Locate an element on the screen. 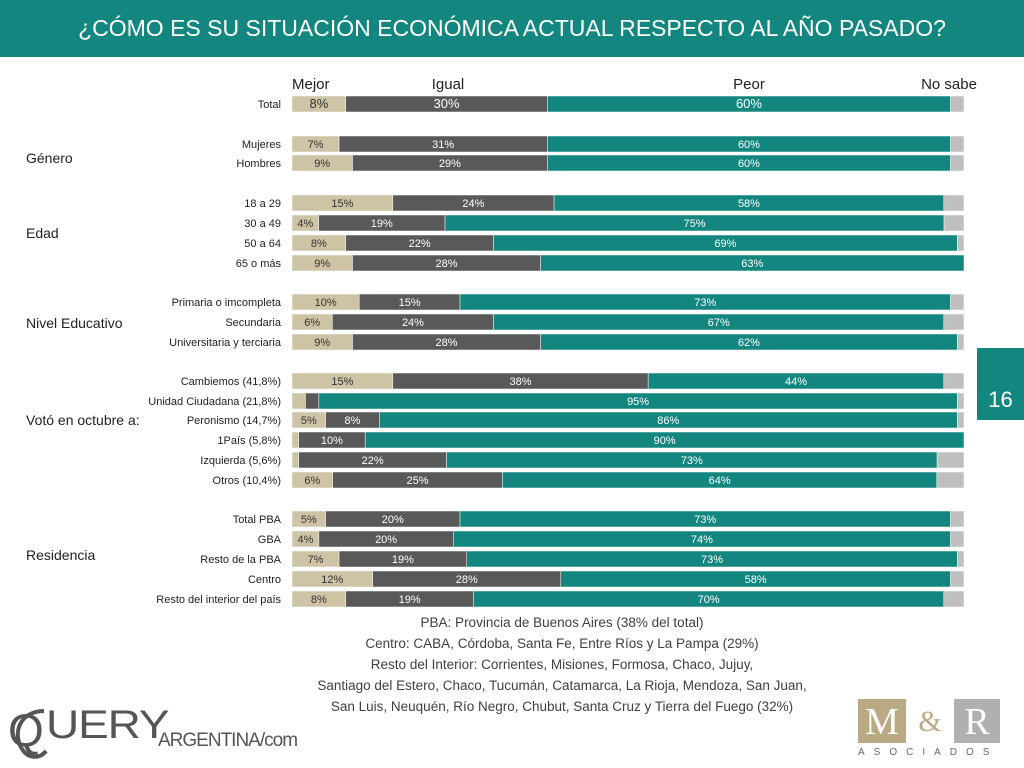 The height and width of the screenshot is (768, 1024). category-label: Universitaria y terciaria is located at coordinates (225, 343).